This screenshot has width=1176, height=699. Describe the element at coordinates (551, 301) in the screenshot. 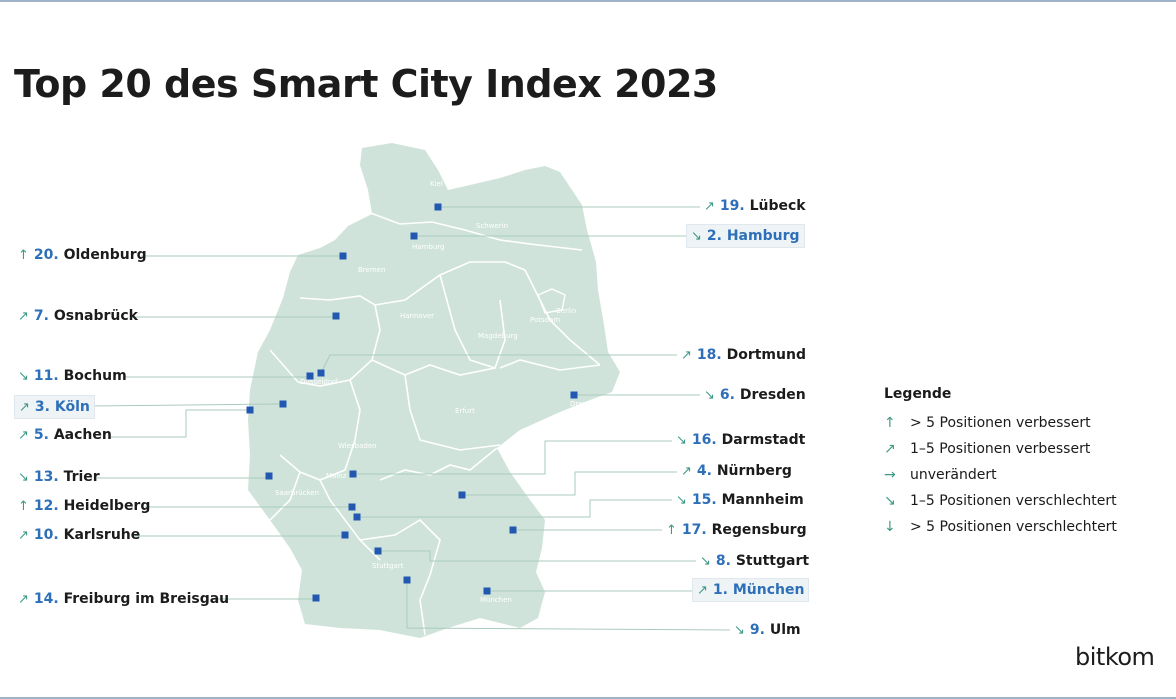

I see `berlin-border` at that location.